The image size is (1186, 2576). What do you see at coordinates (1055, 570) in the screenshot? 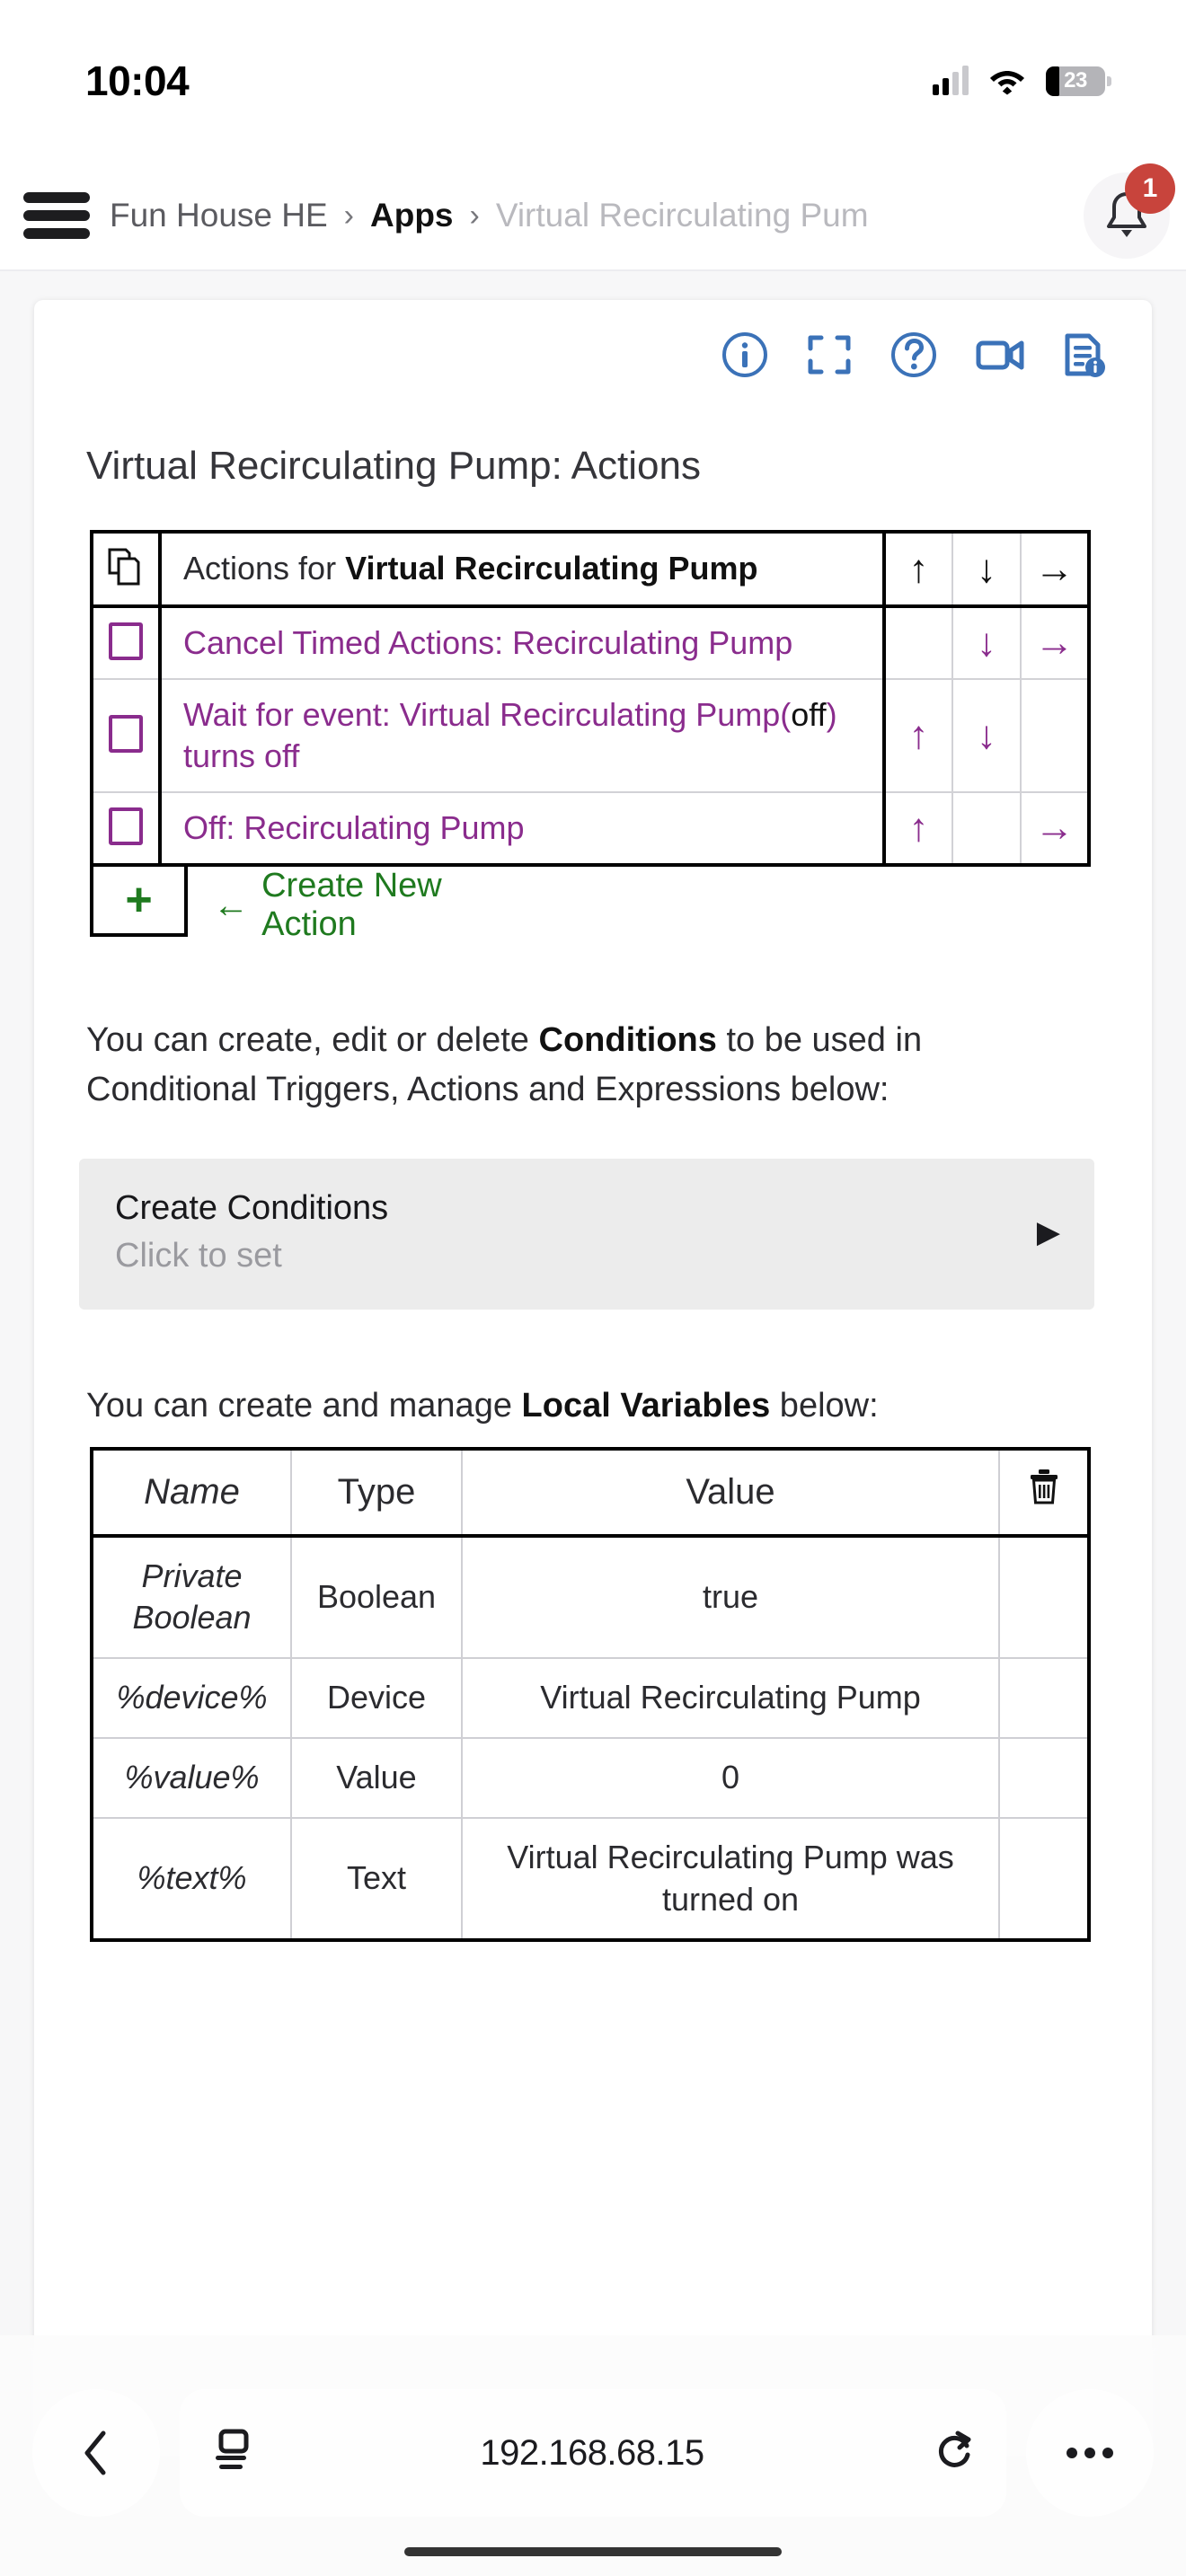
I see `indent-column-header: →` at bounding box center [1055, 570].